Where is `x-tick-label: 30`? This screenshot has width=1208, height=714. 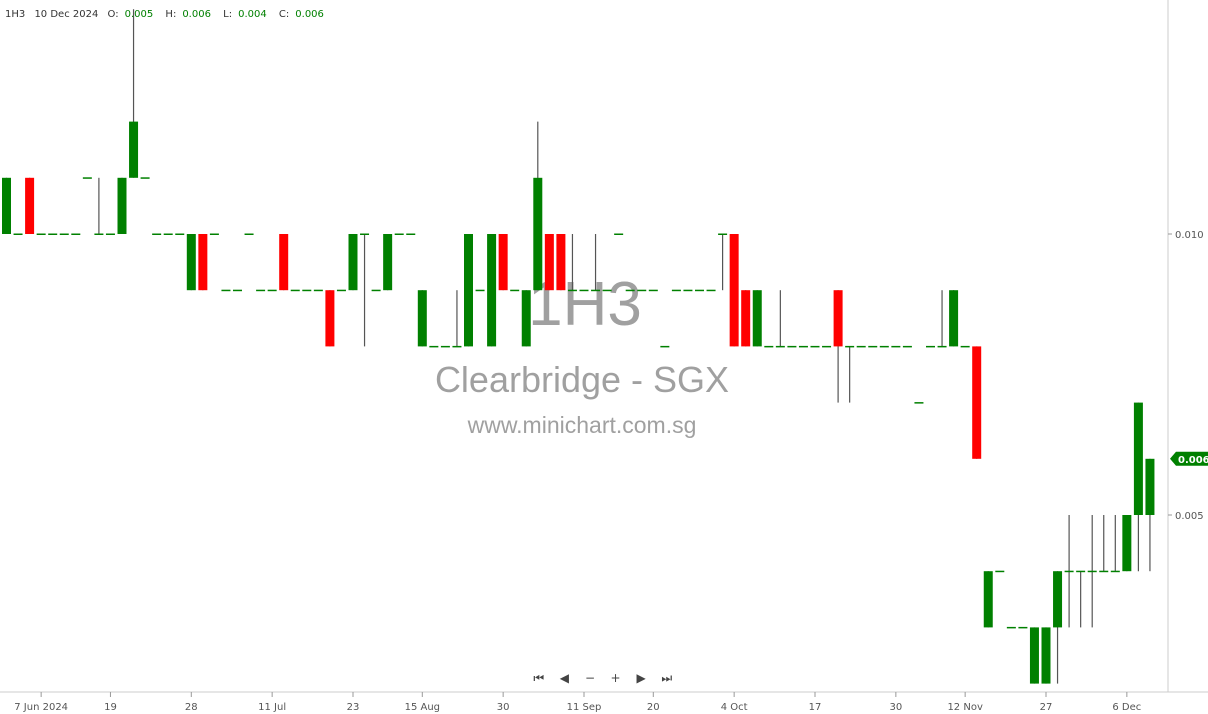 x-tick-label: 30 is located at coordinates (503, 707).